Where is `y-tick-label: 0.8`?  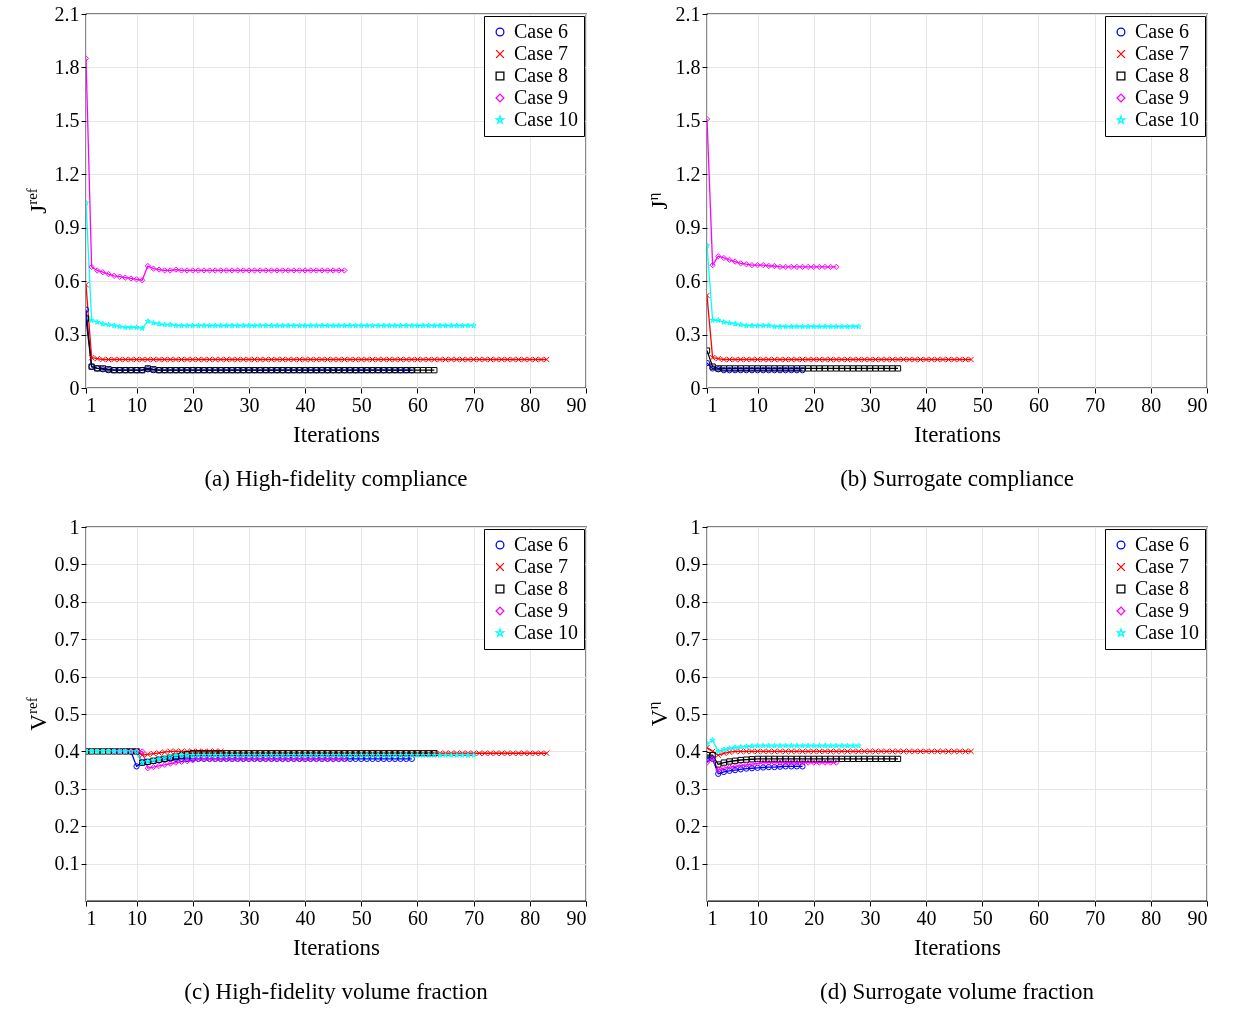
y-tick-label: 0.8 is located at coordinates (688, 601).